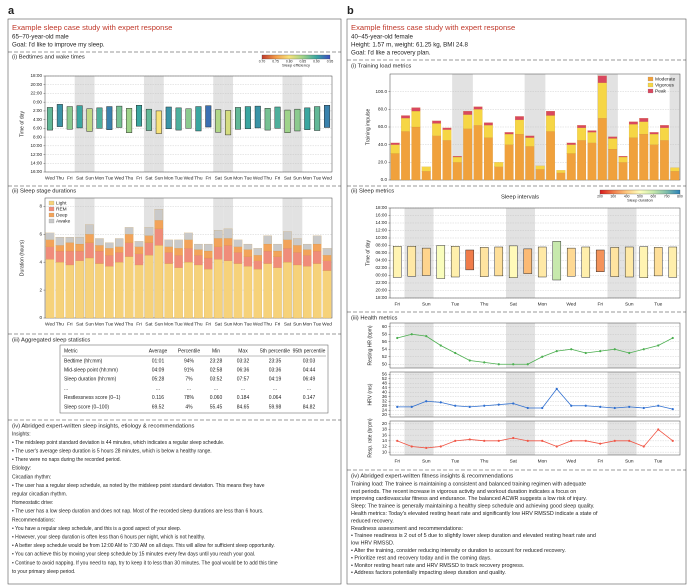 The image size is (690, 588). What do you see at coordinates (368, 127) in the screenshot?
I see `y-axis-label: Training impulse` at bounding box center [368, 127].